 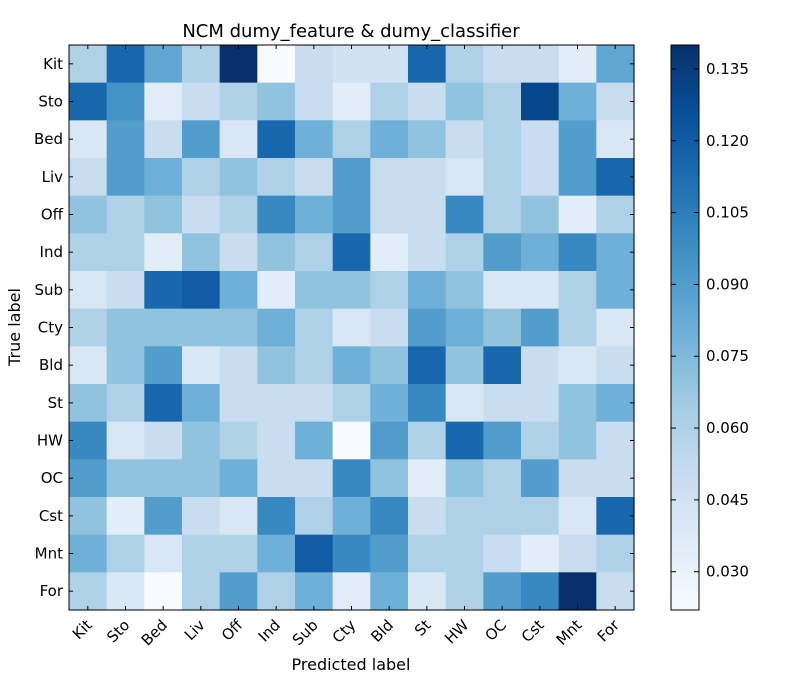 I want to click on colorbar-tick-label: 0.030, so click(x=727, y=572).